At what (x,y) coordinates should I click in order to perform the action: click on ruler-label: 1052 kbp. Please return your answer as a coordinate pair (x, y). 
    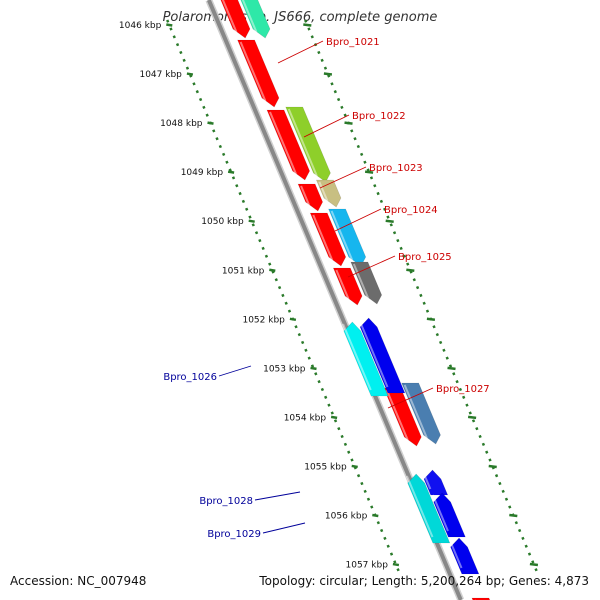
    Looking at the image, I should click on (263, 320).